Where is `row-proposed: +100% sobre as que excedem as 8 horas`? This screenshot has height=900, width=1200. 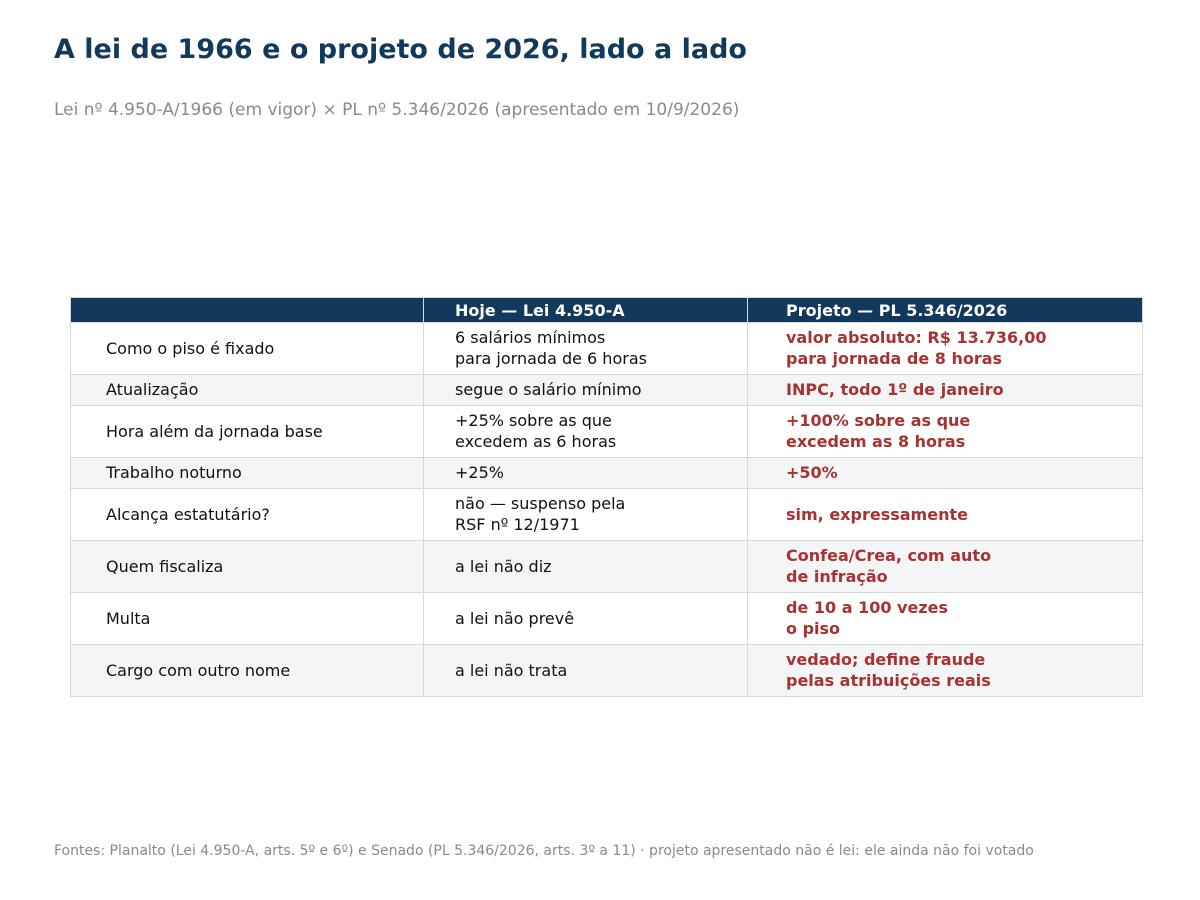
row-proposed: +100% sobre as que excedem as 8 horas is located at coordinates (945, 431).